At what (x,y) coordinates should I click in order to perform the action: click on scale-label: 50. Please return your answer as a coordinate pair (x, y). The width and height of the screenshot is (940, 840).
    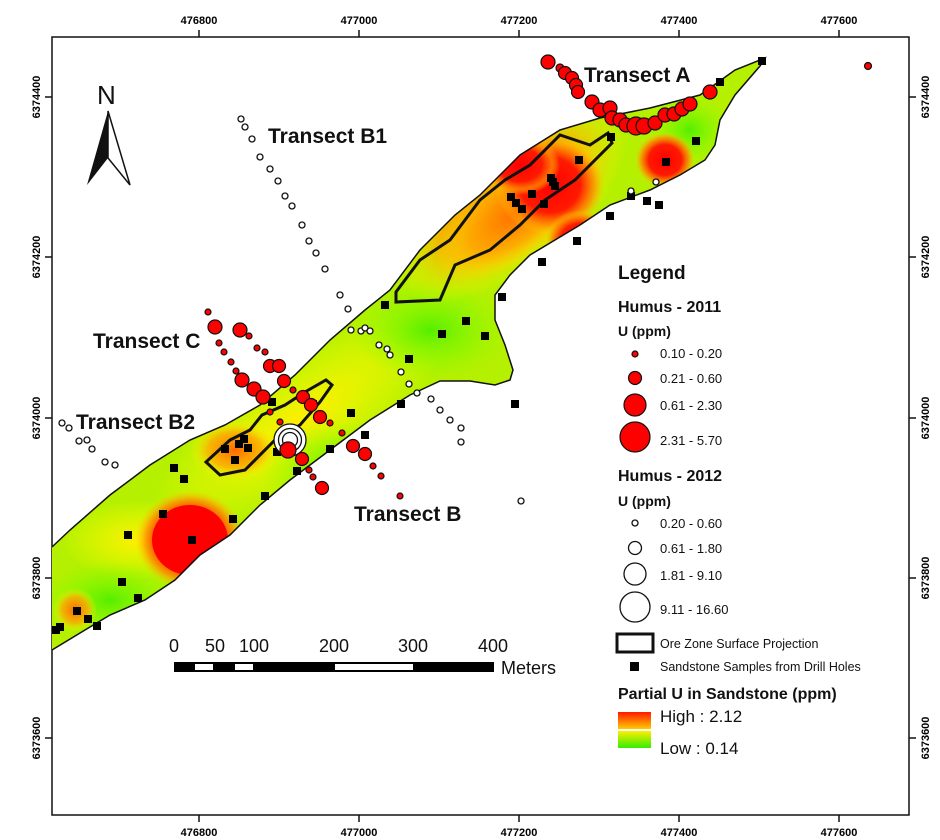
    Looking at the image, I should click on (215, 646).